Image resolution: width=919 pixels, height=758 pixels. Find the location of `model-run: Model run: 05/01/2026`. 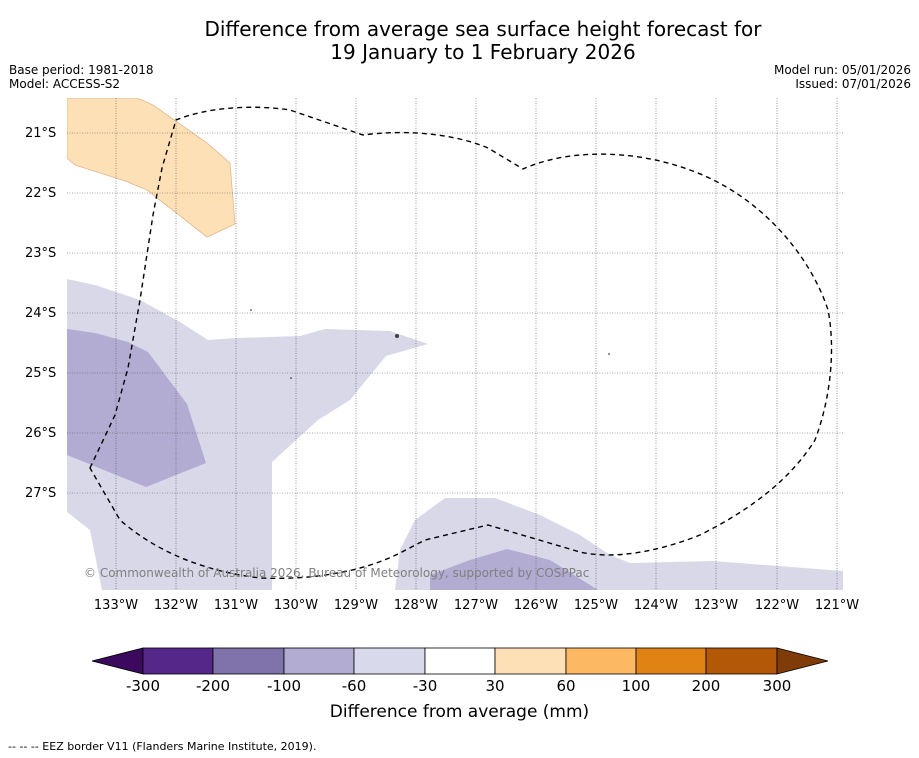

model-run: Model run: 05/01/2026 is located at coordinates (842, 70).